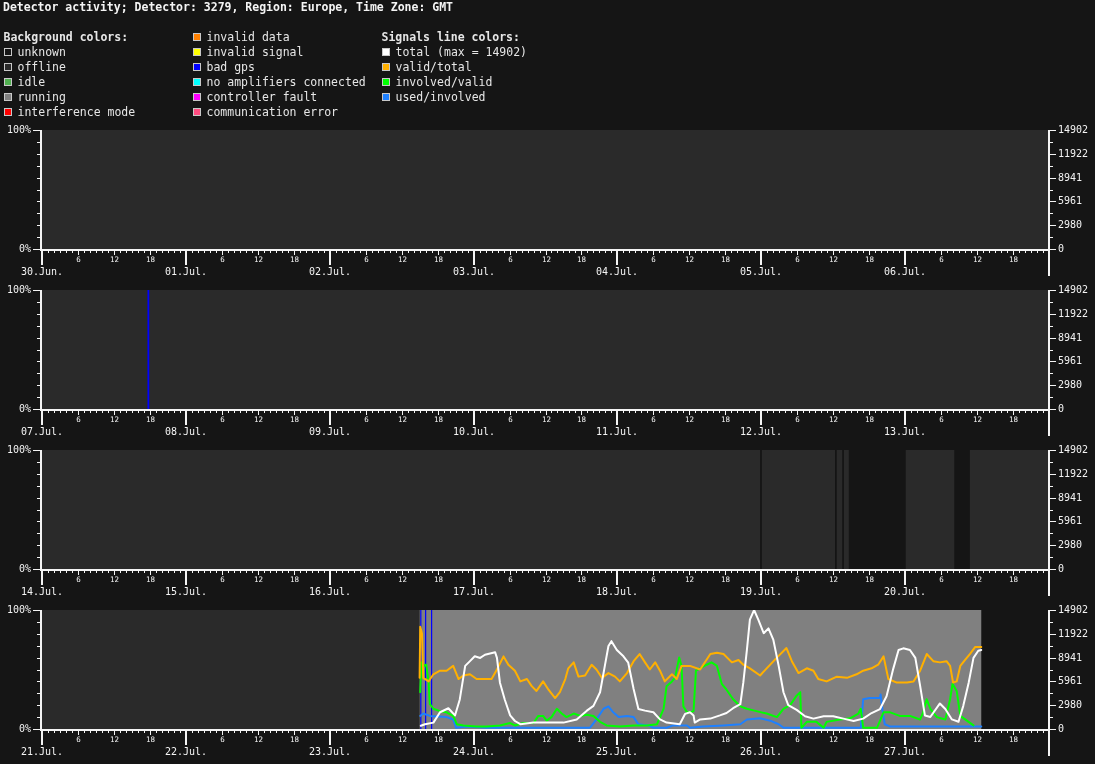 The height and width of the screenshot is (764, 1095). I want to click on category-label: unknown, so click(41, 51).